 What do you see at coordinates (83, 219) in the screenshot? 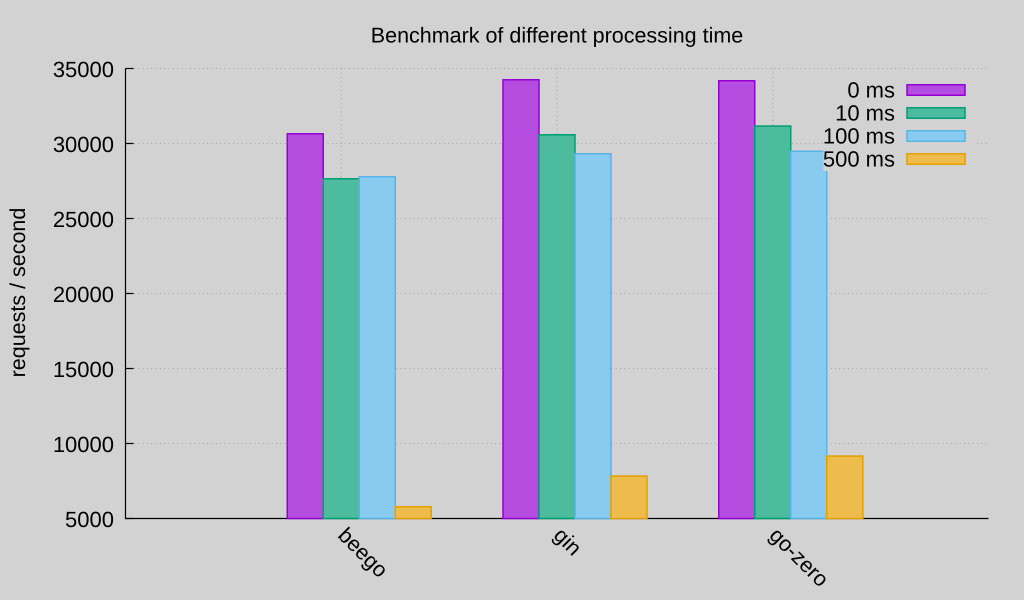
I see `svg-text: 25000` at bounding box center [83, 219].